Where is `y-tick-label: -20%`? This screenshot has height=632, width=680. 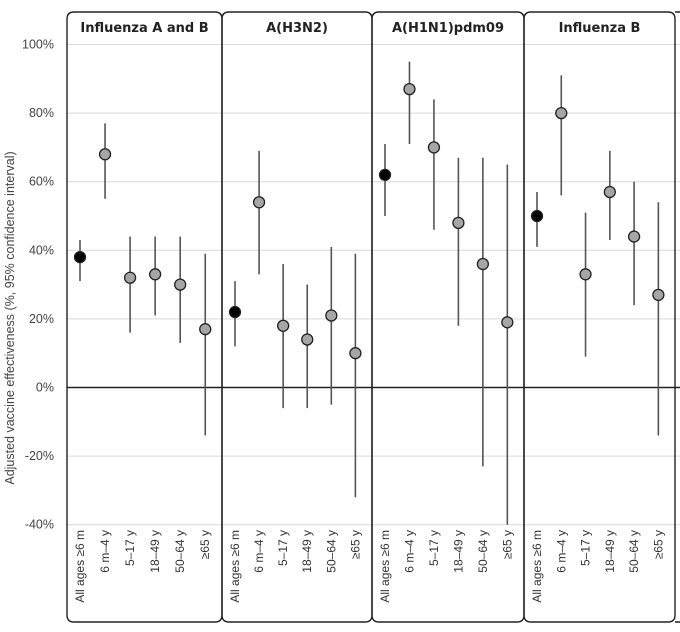 y-tick-label: -20% is located at coordinates (39, 456).